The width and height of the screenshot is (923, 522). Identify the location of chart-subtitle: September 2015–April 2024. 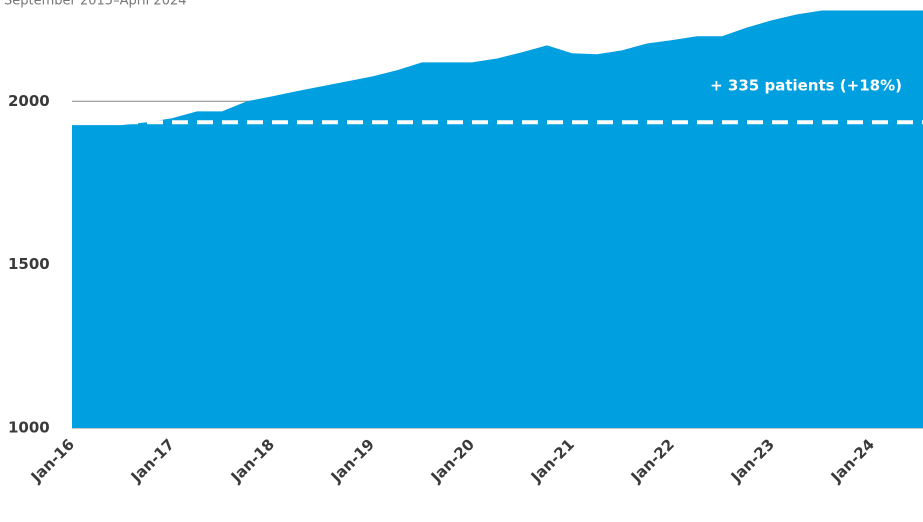
(95, 4).